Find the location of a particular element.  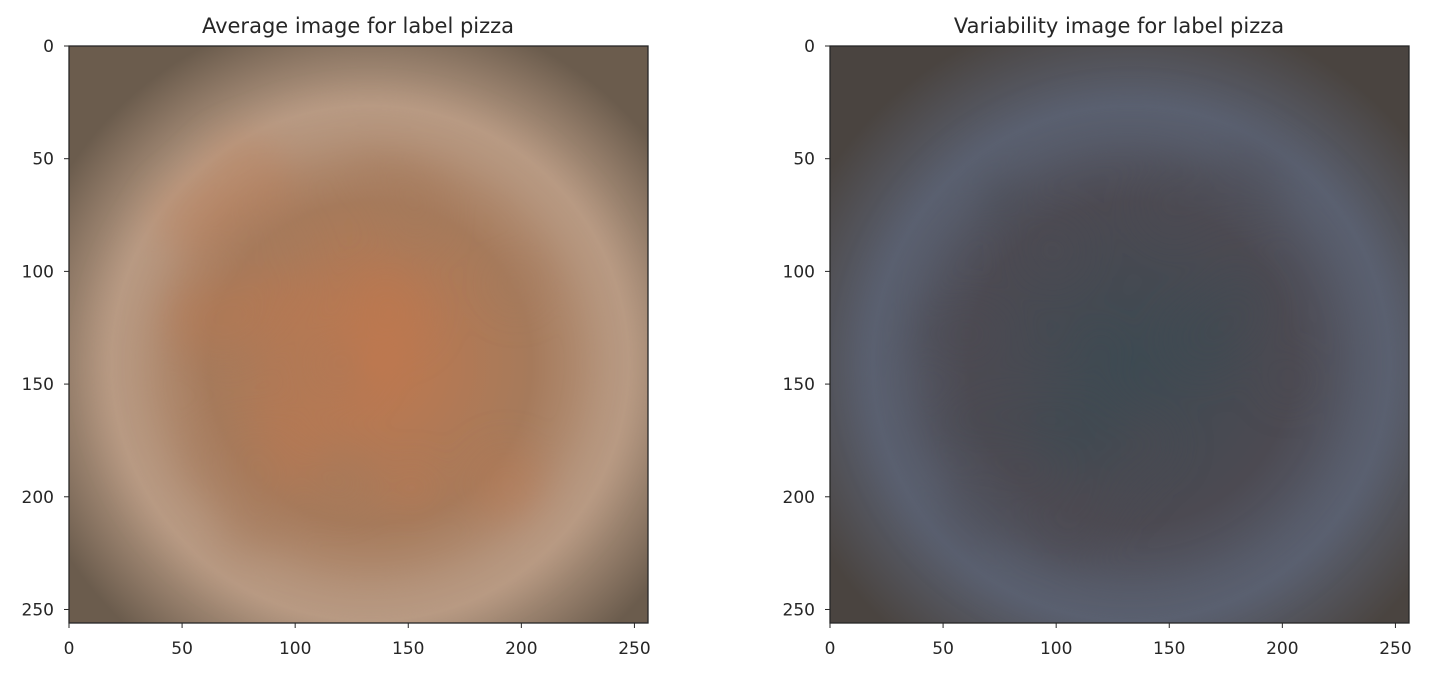

average-image-y-tick-label: 50 is located at coordinates (43, 160).